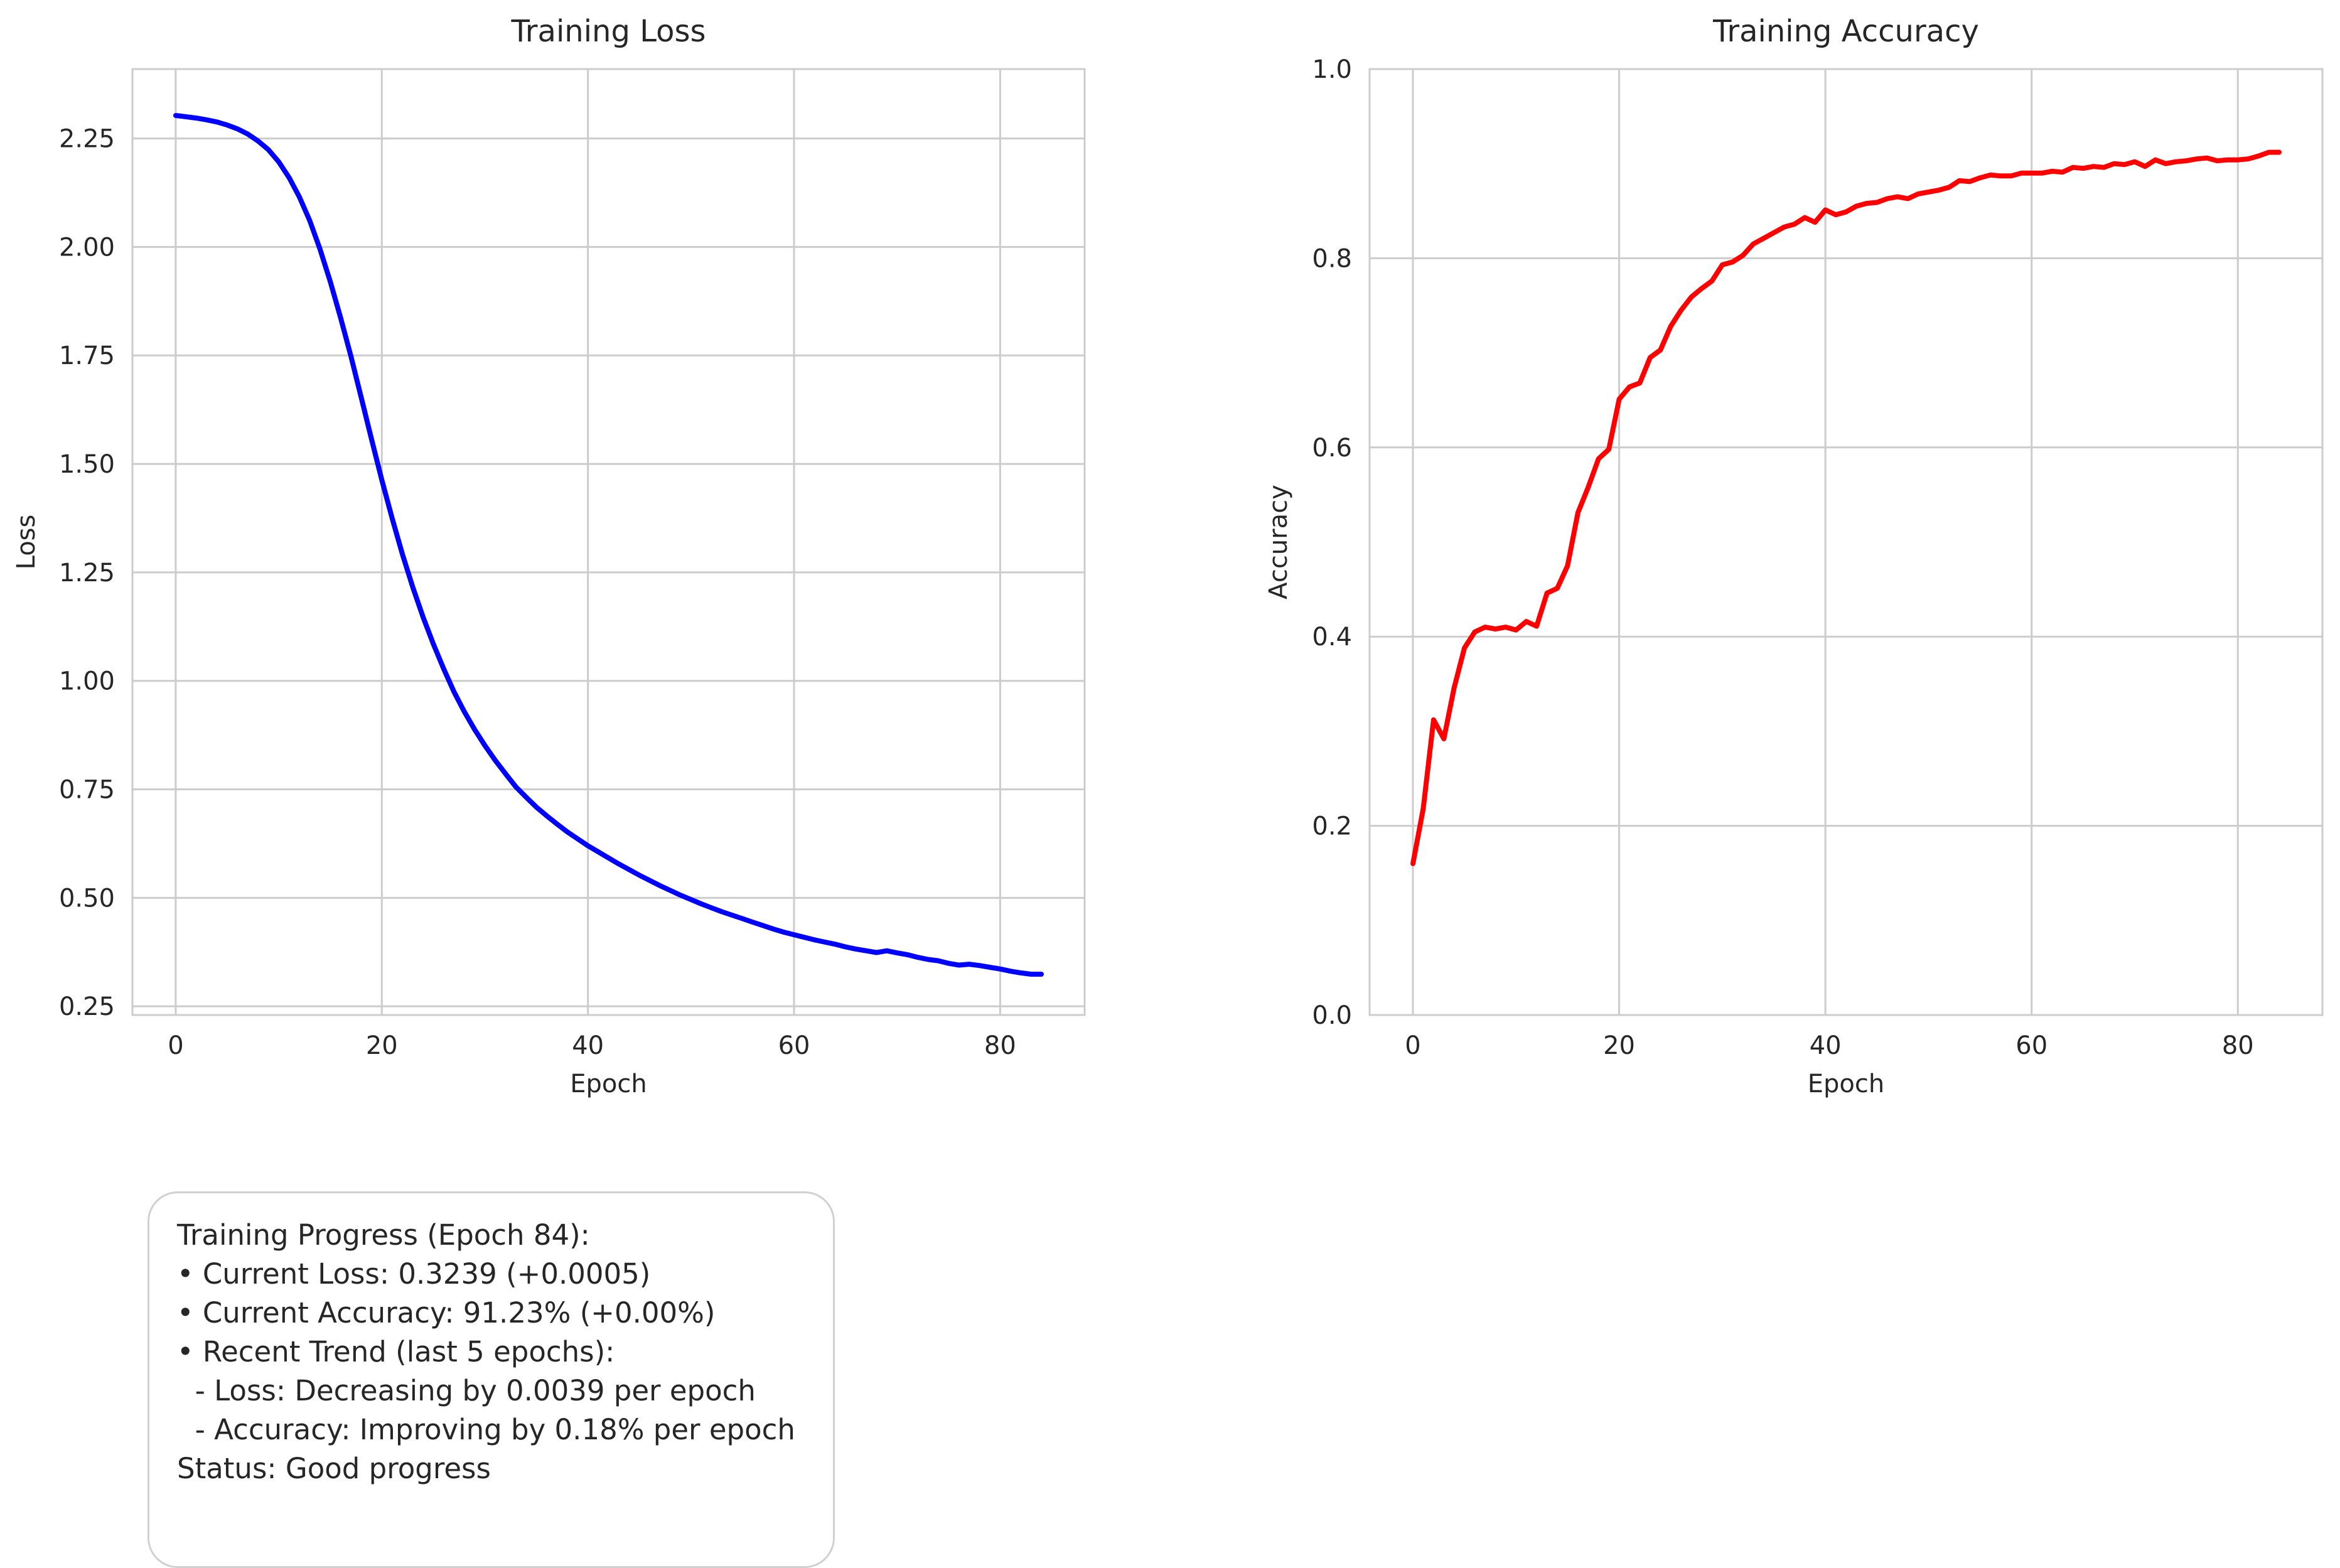 The width and height of the screenshot is (2340, 1568). I want to click on summary-line-loss-trend: - Loss: Decreasing by 0.0039 per epoch, so click(466, 1390).